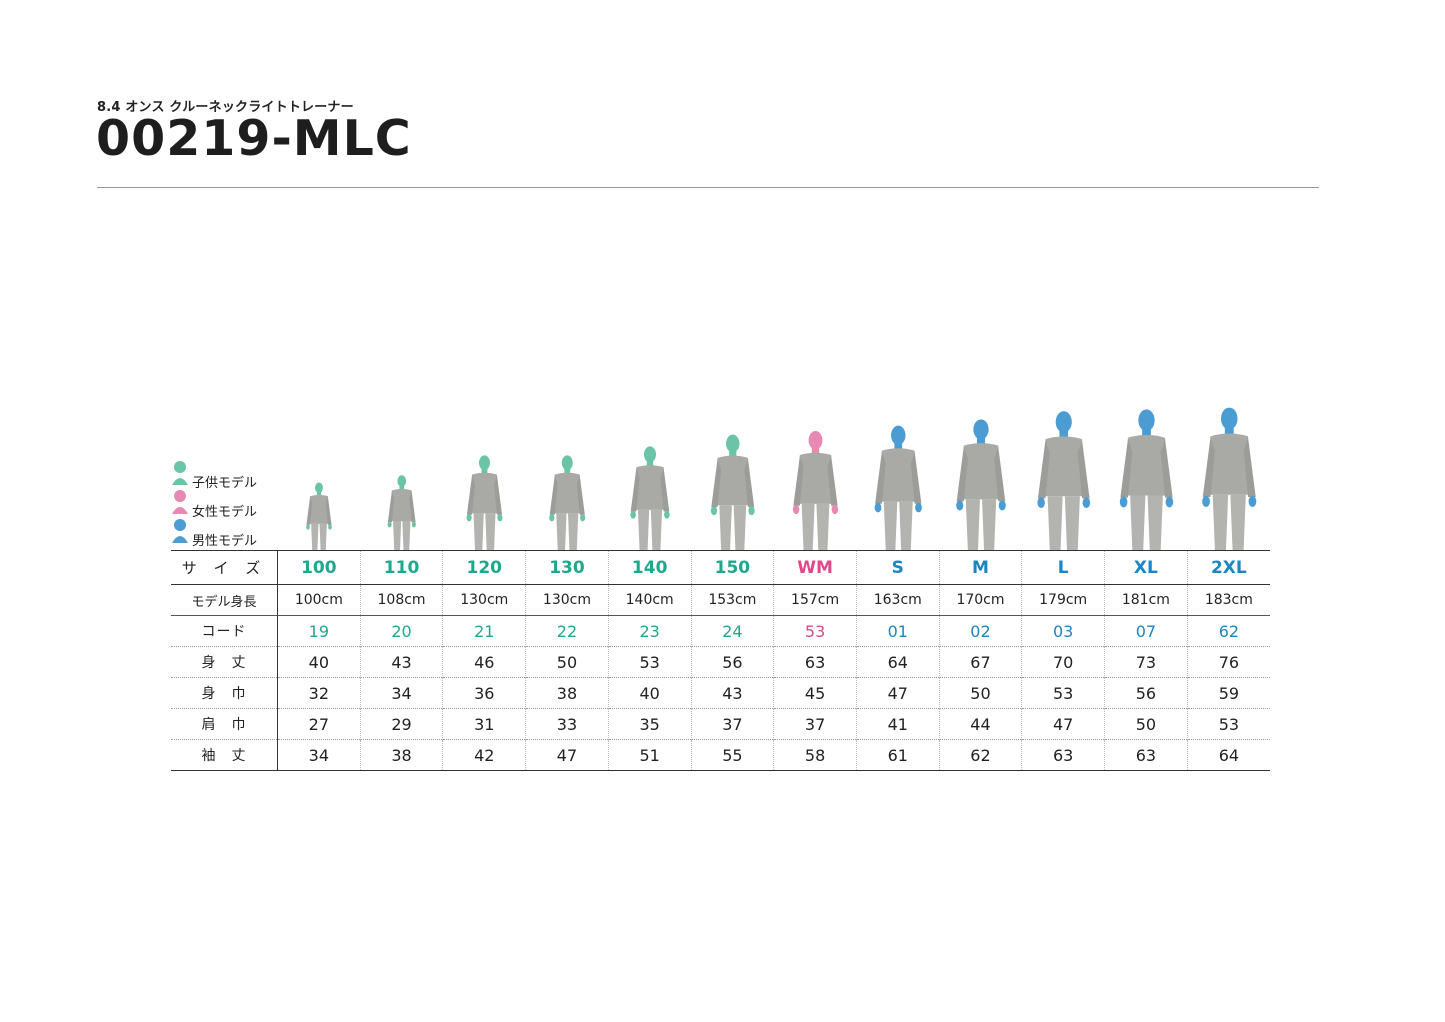 This screenshot has width=1445, height=1022. I want to click on cell-body-width: 43, so click(732, 693).